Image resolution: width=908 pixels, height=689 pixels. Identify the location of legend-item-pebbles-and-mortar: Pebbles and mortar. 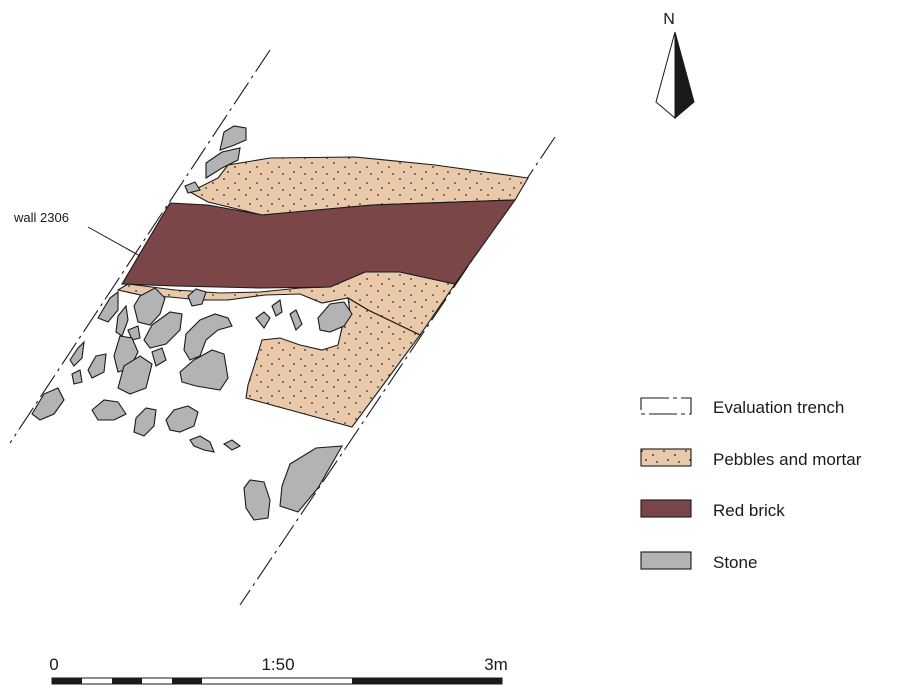
(751, 458).